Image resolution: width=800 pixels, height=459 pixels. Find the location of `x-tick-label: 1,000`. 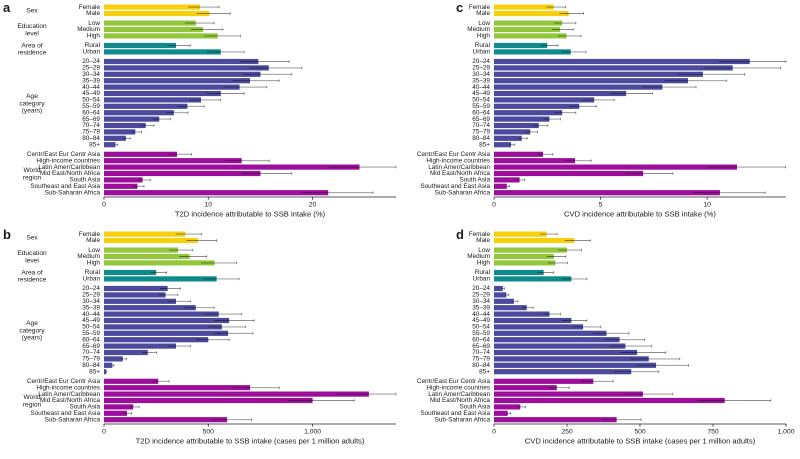

x-tick-label: 1,000 is located at coordinates (785, 432).